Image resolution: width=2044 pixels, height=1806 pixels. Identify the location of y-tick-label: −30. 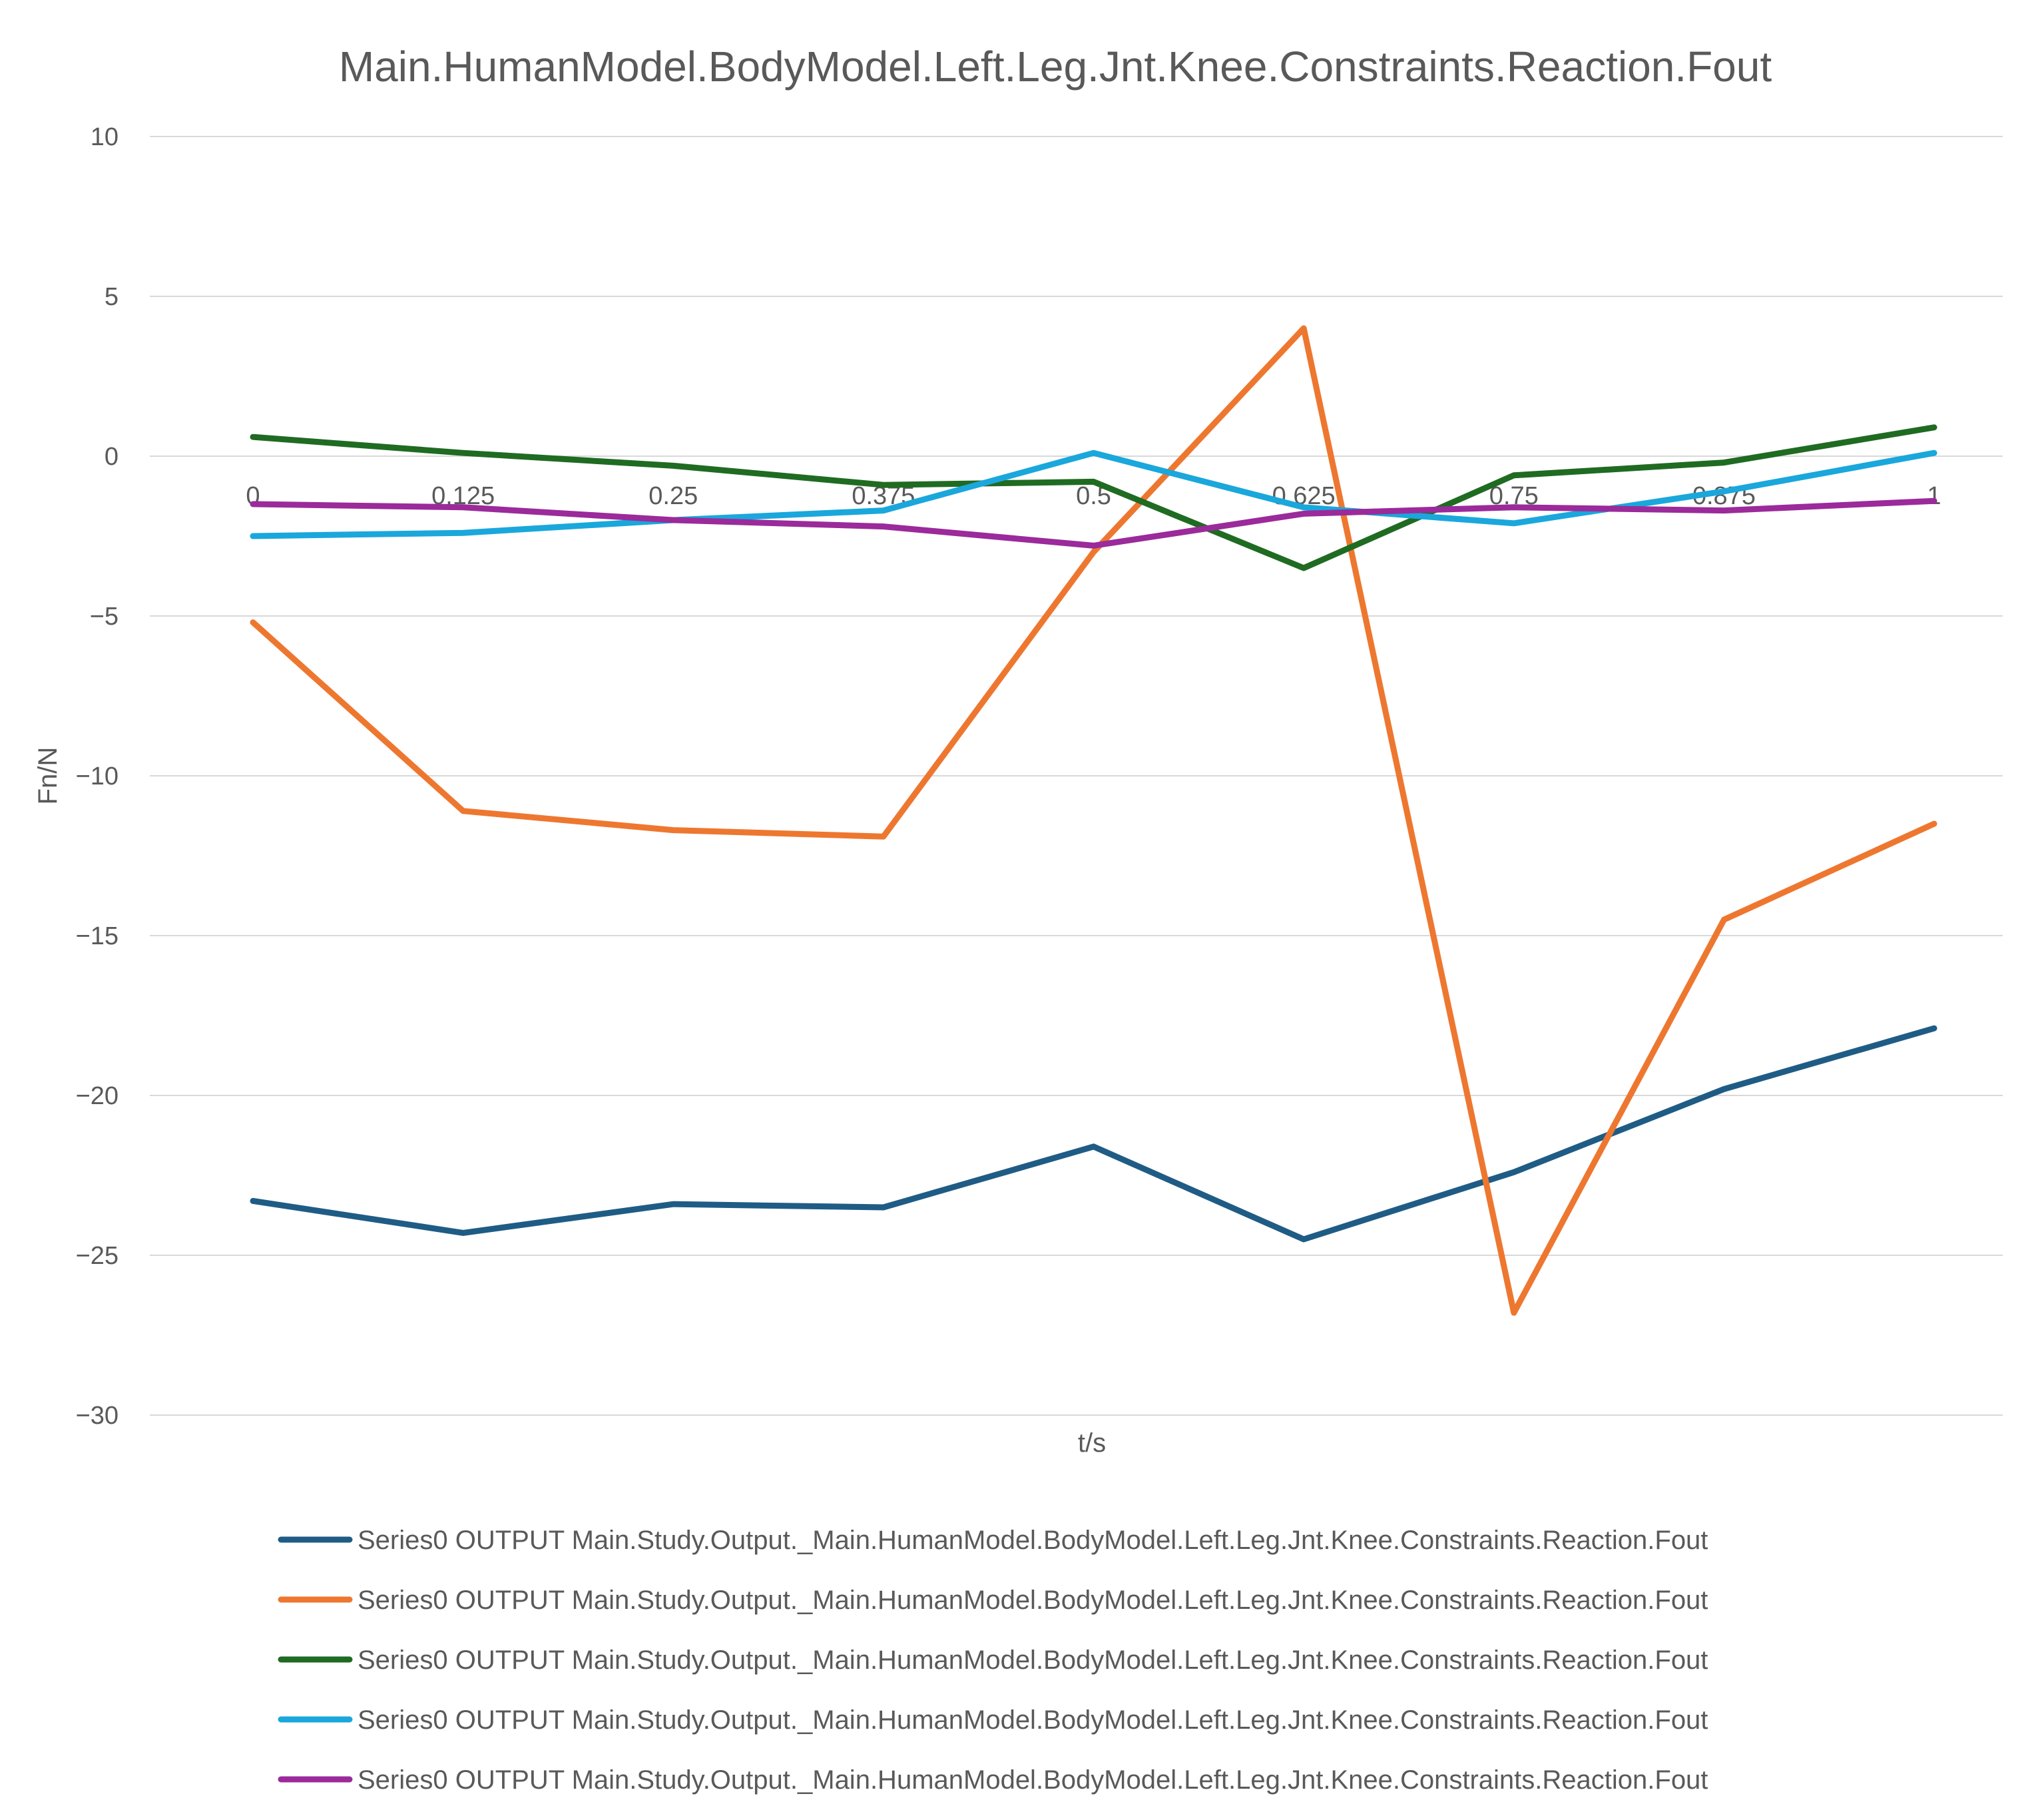
(98, 1416).